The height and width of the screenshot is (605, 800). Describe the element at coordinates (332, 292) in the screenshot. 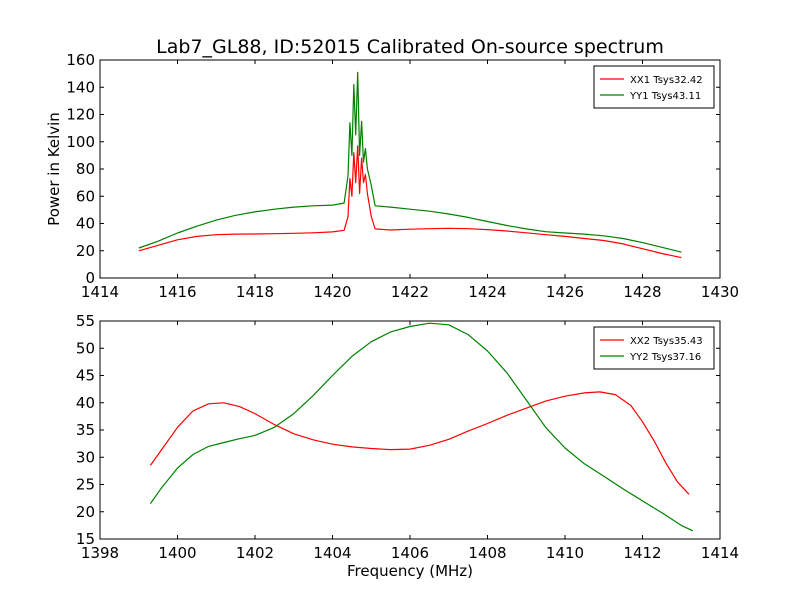

I see `top-x-tick-label: 1420` at that location.